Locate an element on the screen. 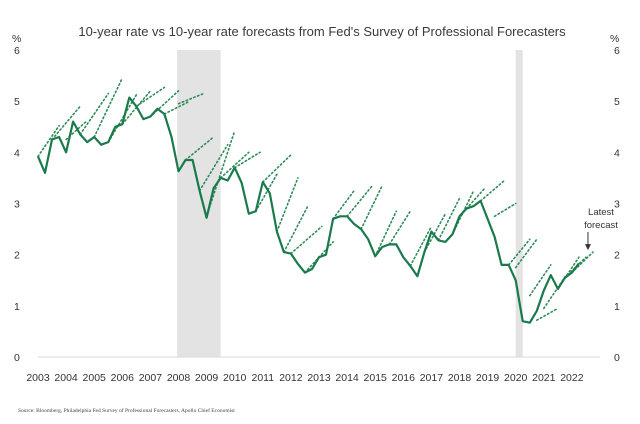 This screenshot has width=640, height=424. x-tick-2019: 2019 is located at coordinates (488, 378).